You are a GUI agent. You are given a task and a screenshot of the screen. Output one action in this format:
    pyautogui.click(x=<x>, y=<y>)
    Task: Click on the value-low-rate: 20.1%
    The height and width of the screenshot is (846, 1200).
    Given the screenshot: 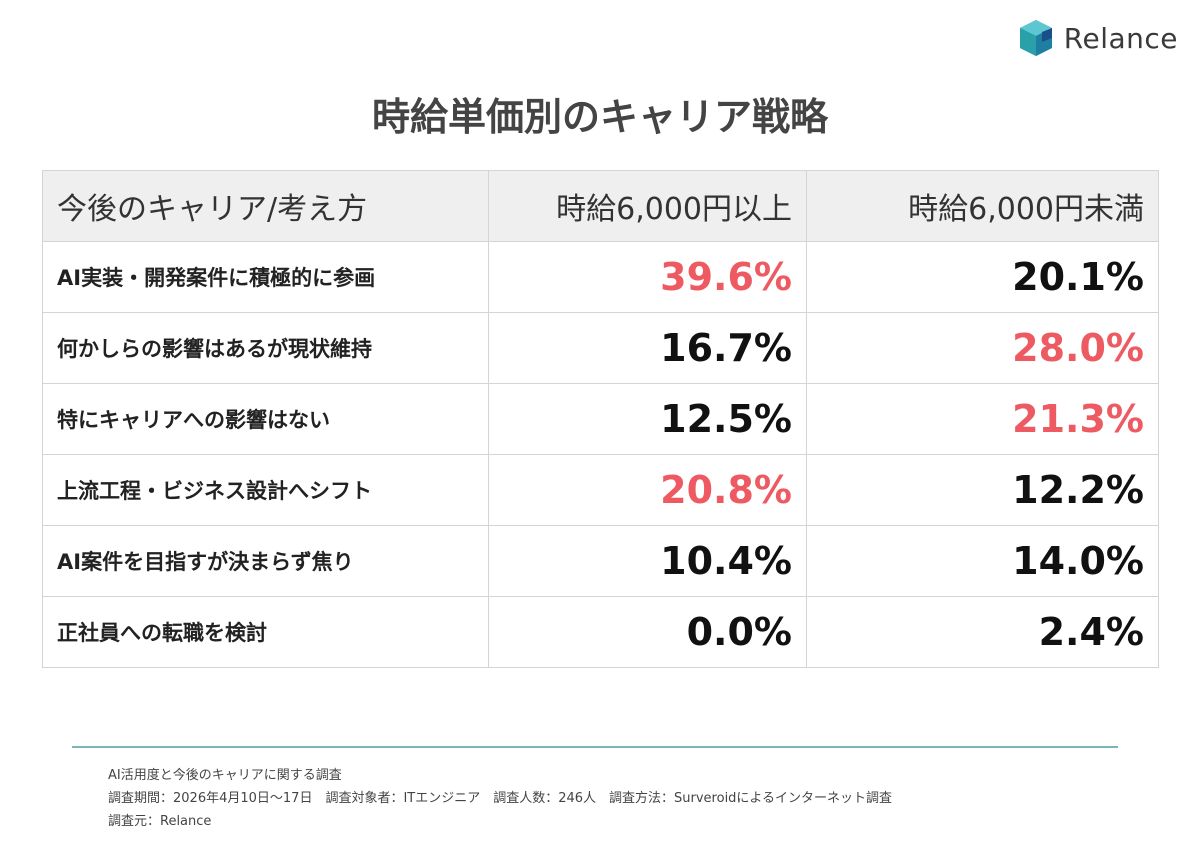 What is the action you would take?
    pyautogui.click(x=982, y=277)
    